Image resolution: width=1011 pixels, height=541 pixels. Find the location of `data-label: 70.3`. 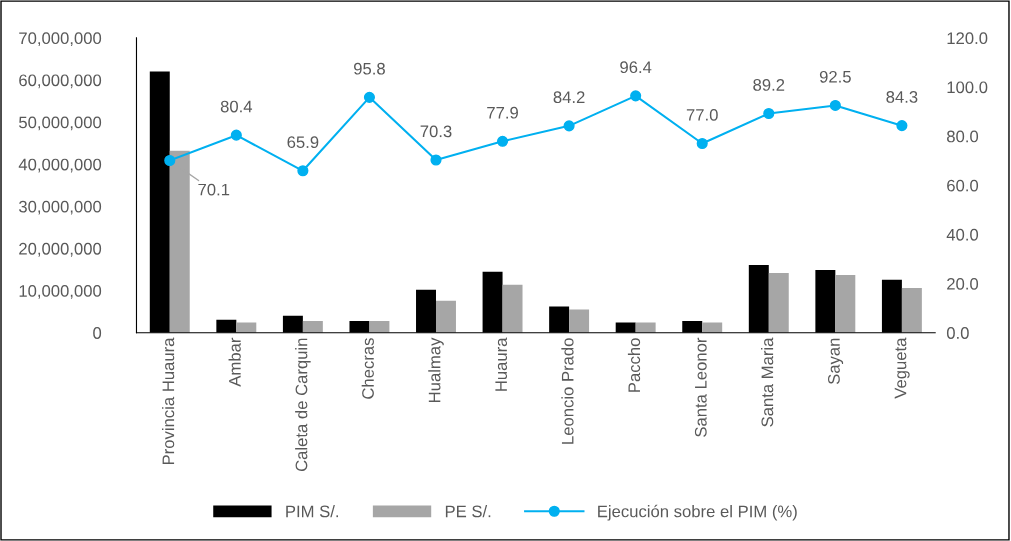

data-label: 70.3 is located at coordinates (436, 131).